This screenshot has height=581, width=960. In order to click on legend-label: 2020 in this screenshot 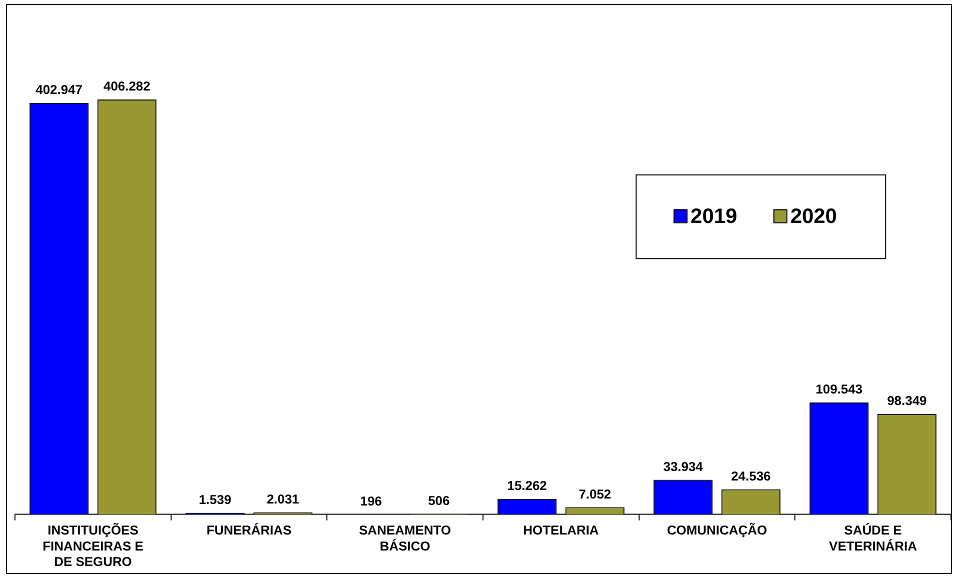, I will do `click(813, 216)`.